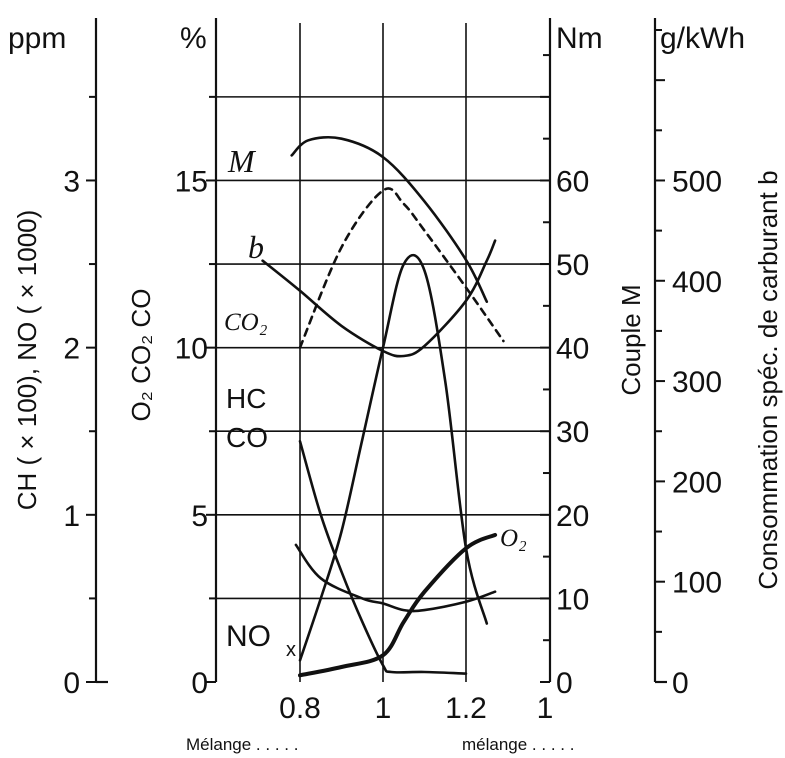  What do you see at coordinates (242, 744) in the screenshot?
I see `footer-left-text: Mélange . . . . .` at bounding box center [242, 744].